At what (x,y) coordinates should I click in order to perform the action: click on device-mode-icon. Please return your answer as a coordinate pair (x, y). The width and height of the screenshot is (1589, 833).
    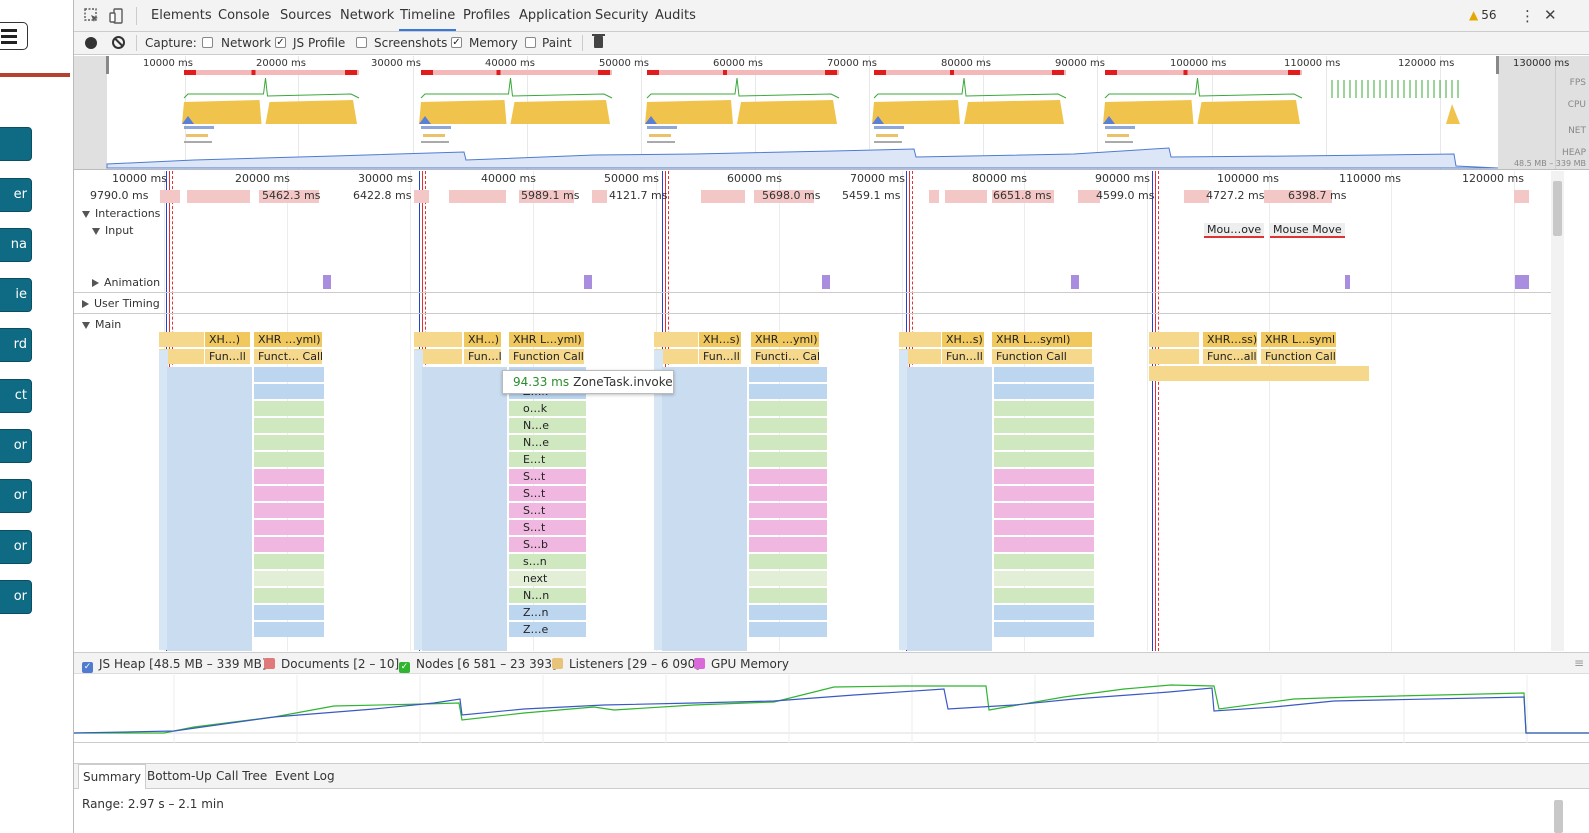
    Looking at the image, I should click on (117, 16).